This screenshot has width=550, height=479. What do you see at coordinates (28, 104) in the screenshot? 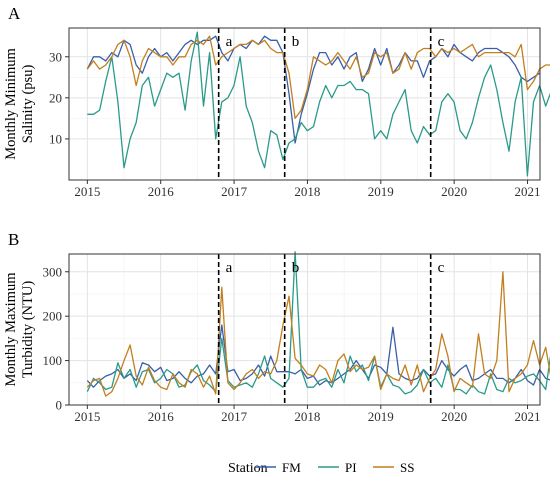
I see `y-axis-label: Salinity (psu)` at bounding box center [28, 104].